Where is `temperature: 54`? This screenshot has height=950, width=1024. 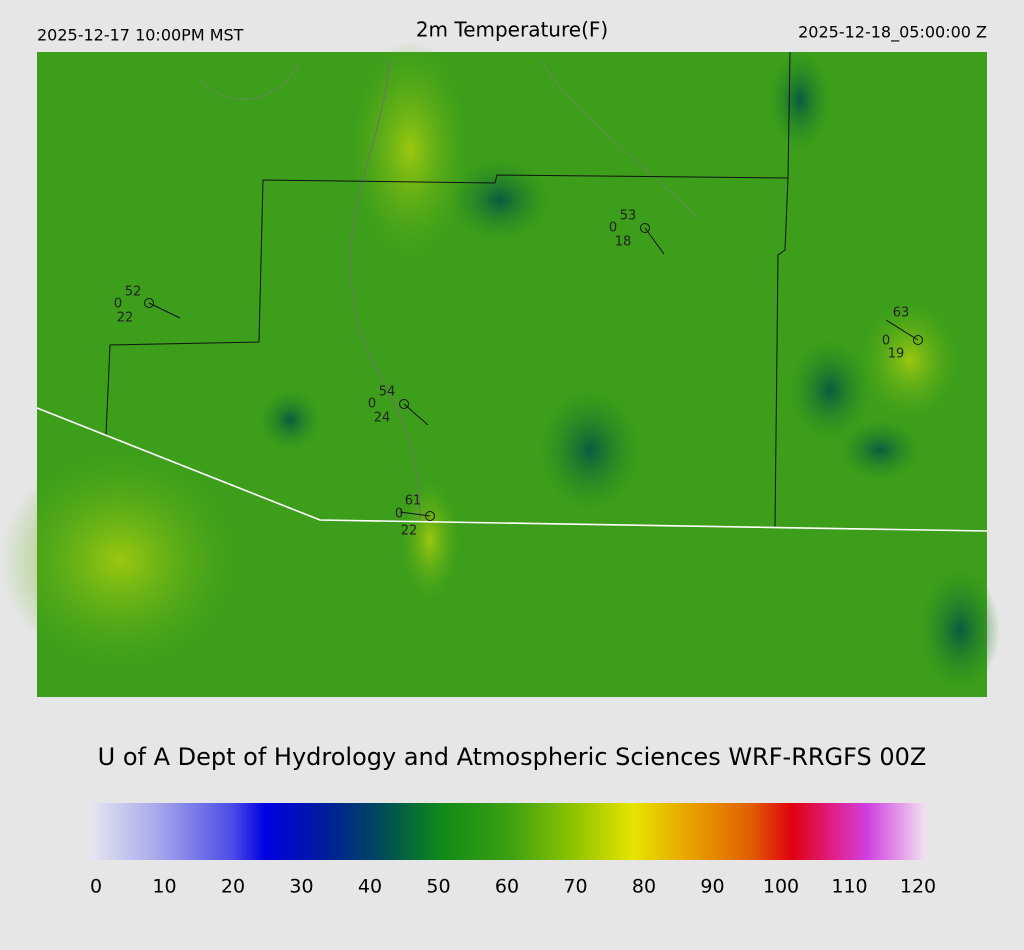
temperature: 54 is located at coordinates (387, 392).